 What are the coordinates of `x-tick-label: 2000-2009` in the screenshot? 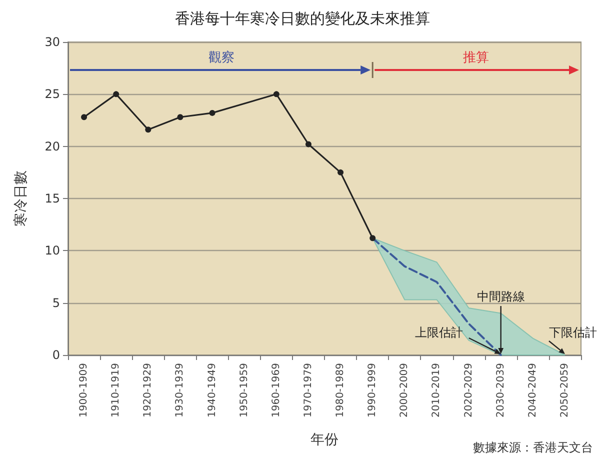 It's located at (404, 390).